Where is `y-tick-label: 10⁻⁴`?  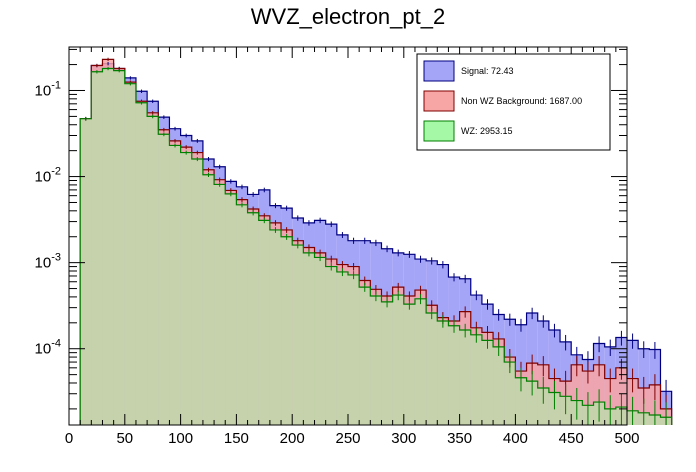
y-tick-label: 10⁻⁴ is located at coordinates (48, 348).